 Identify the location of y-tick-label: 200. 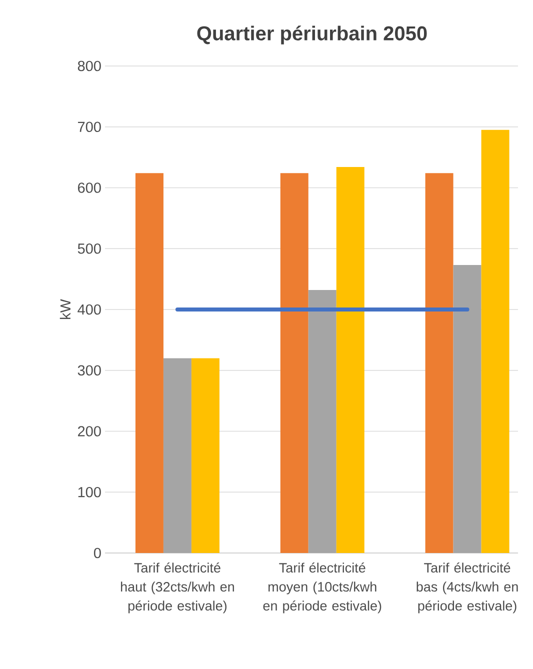
(89, 431).